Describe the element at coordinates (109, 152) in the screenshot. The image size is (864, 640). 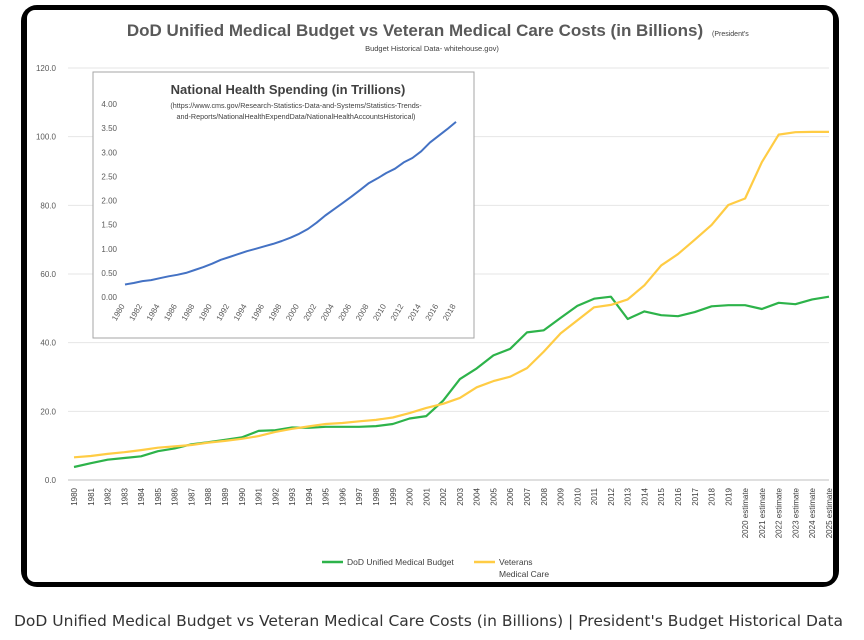
I see `inset-y-tick-label: 3.00` at that location.